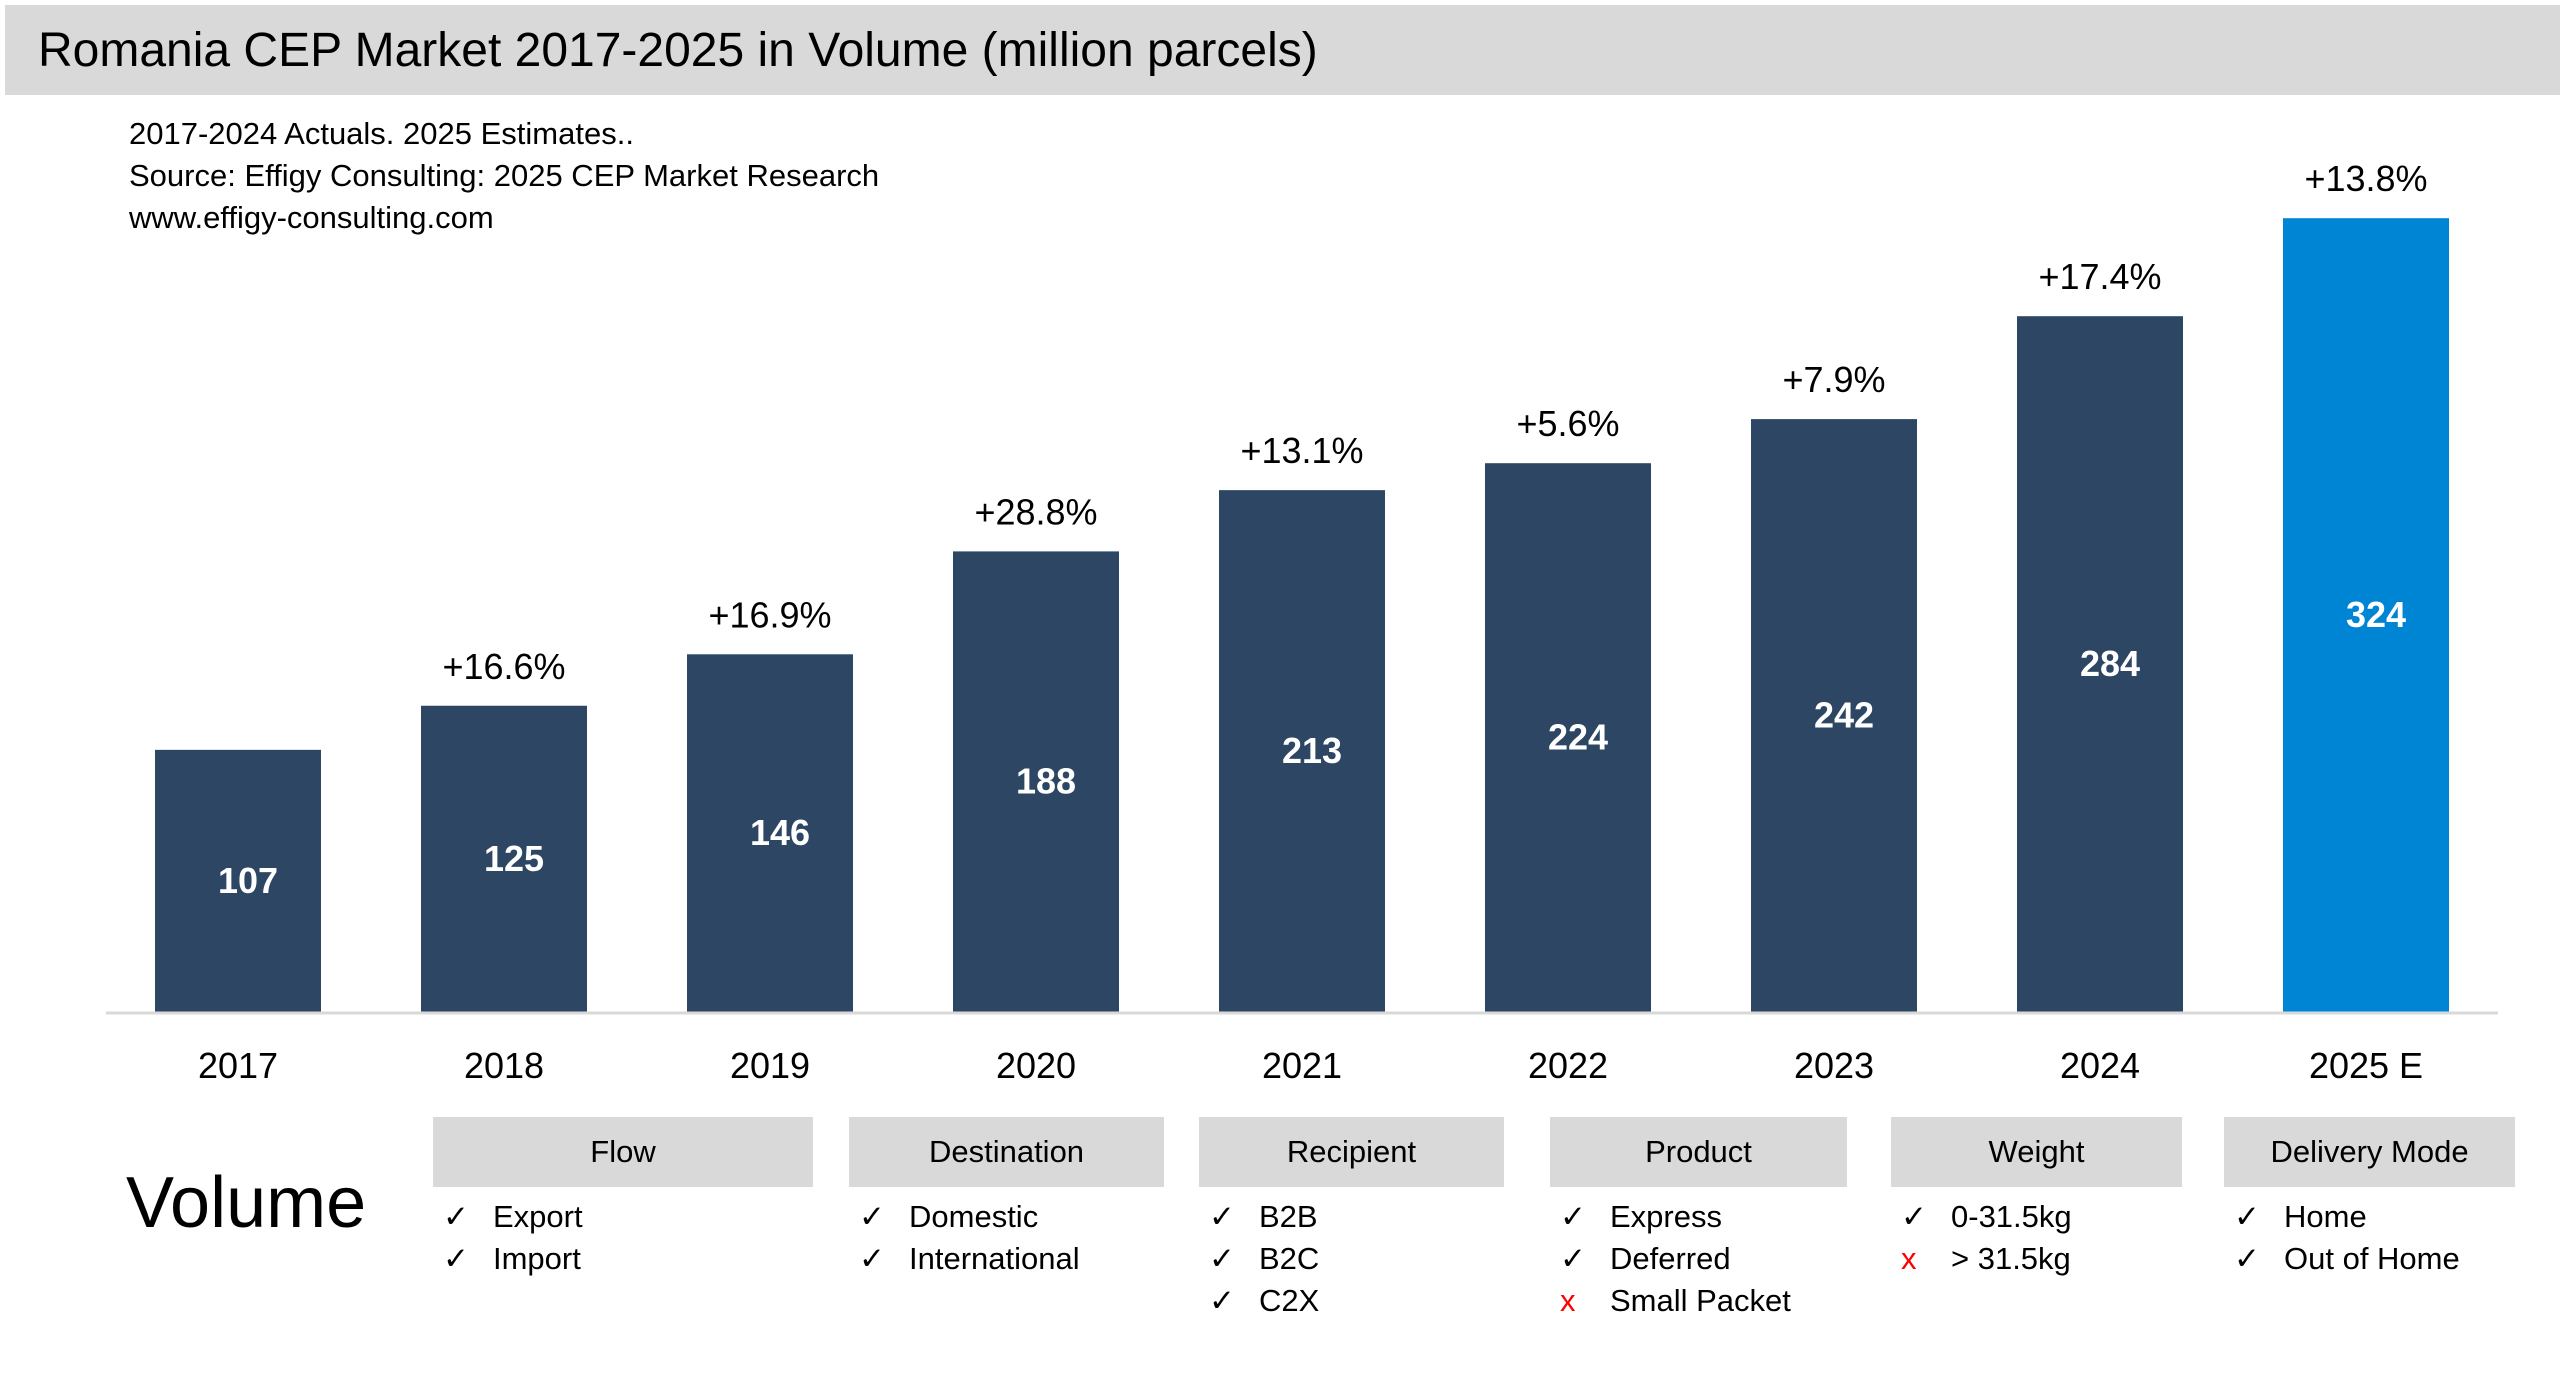 This screenshot has height=1376, width=2560. I want to click on category-item: ✓ Domestic, so click(948, 1217).